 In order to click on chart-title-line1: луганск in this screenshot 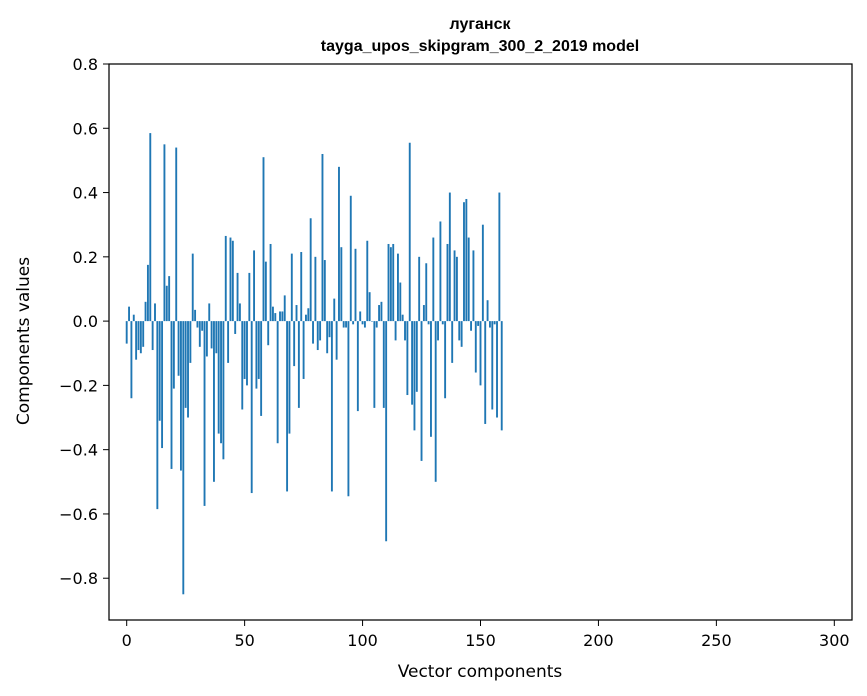, I will do `click(481, 24)`.